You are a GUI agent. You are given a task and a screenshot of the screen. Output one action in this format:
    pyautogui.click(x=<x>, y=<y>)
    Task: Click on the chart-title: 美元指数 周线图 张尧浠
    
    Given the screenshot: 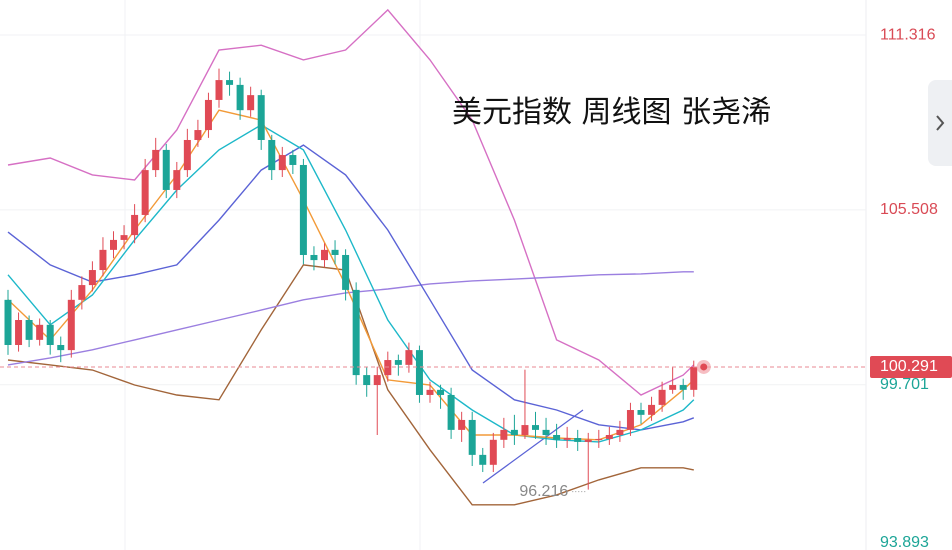 What is the action you would take?
    pyautogui.click(x=611, y=112)
    